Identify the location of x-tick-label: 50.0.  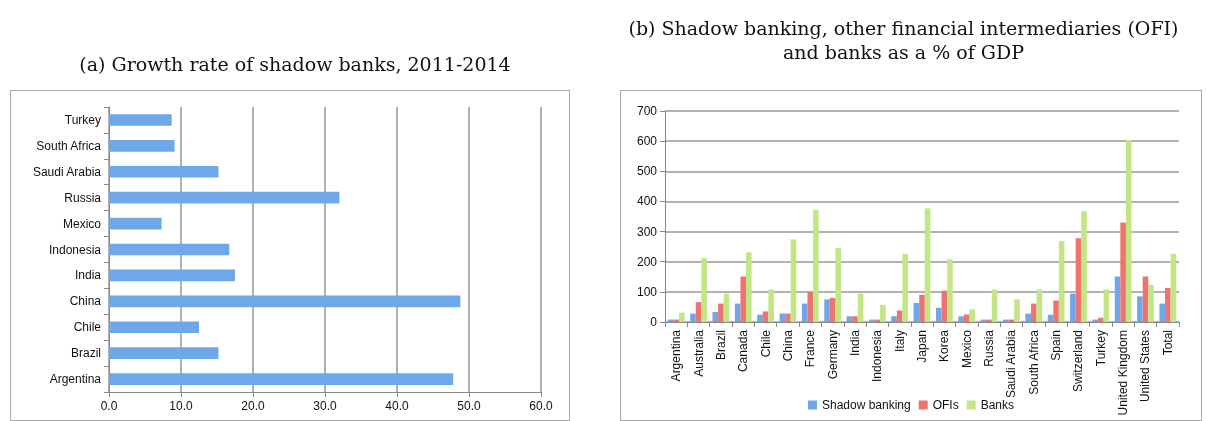
(469, 406).